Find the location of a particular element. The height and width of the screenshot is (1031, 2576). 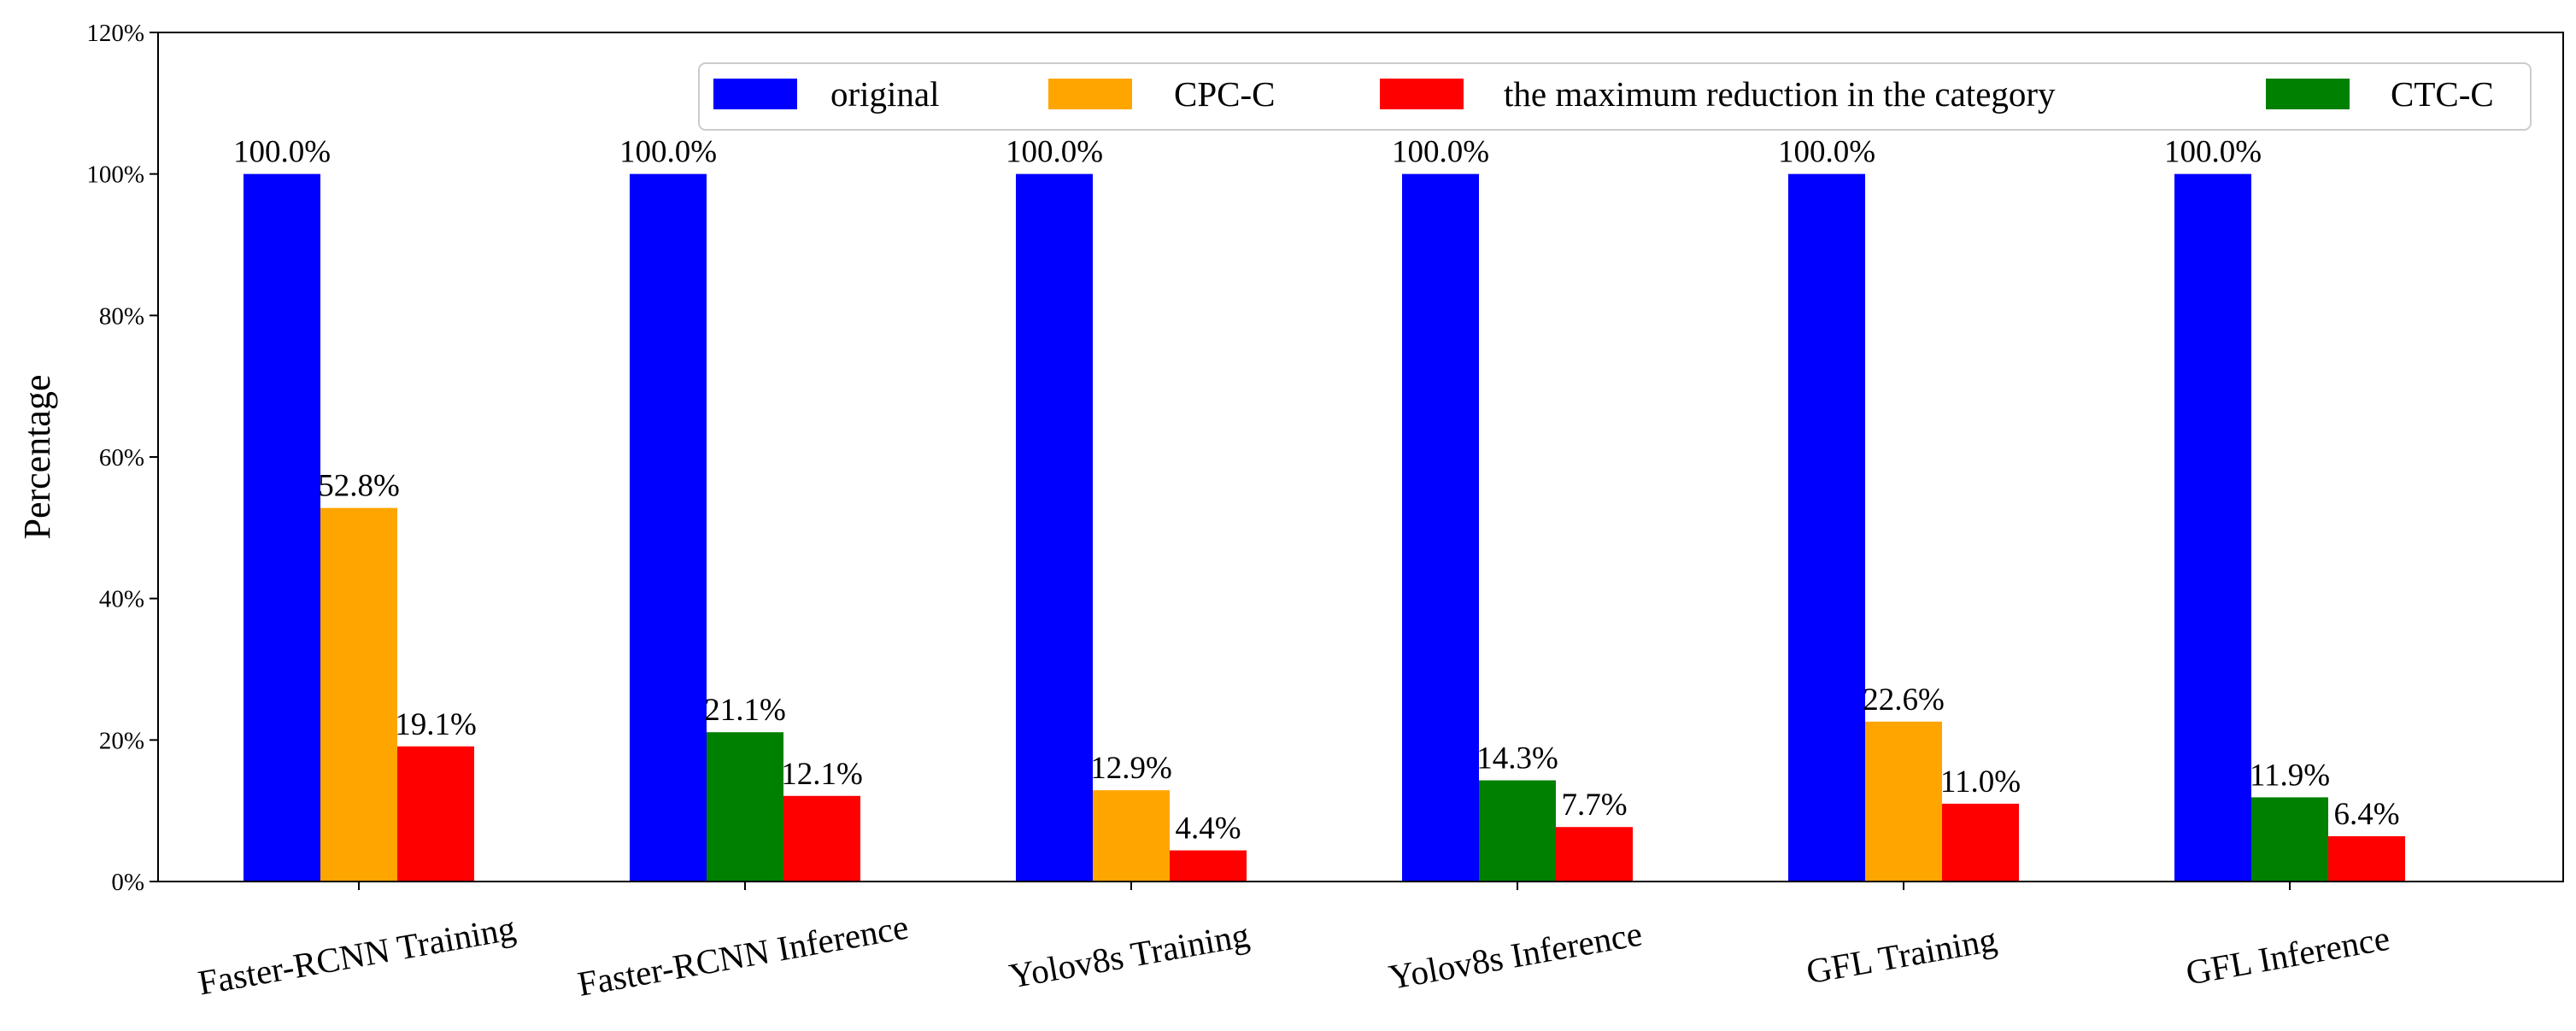

bar-faster-rcnn-inference-original is located at coordinates (668, 527).